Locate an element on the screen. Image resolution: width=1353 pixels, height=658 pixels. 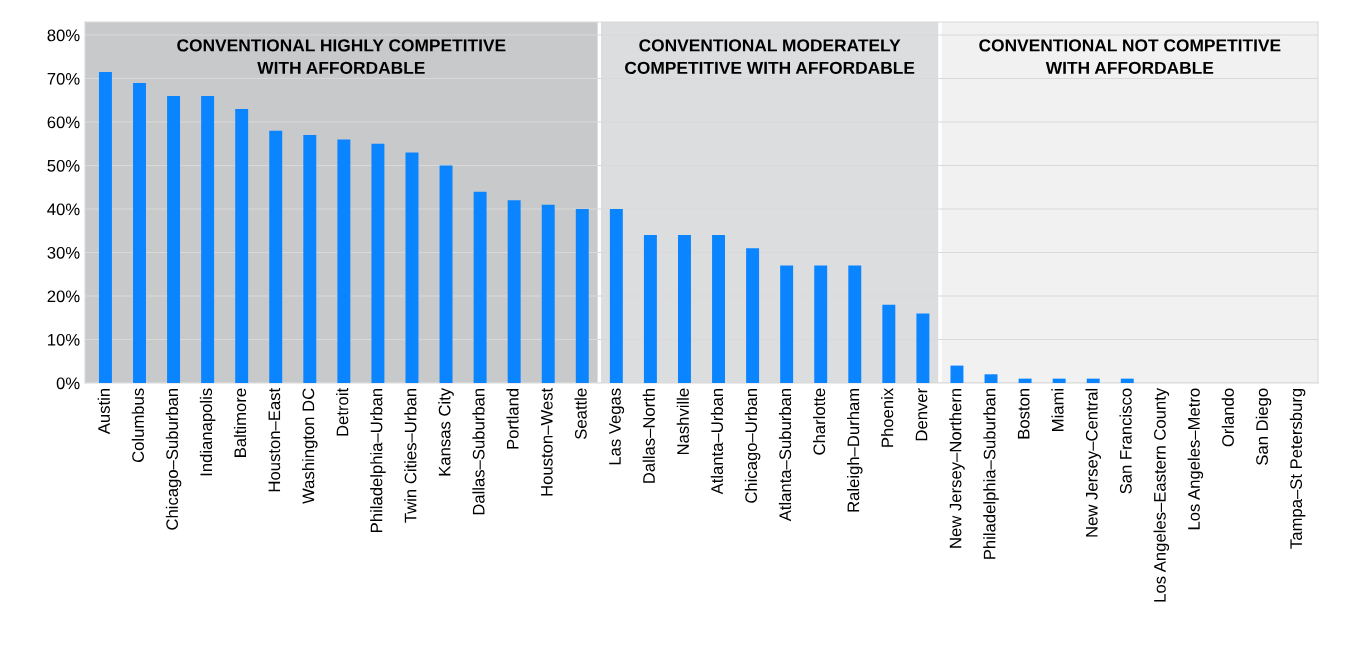
x-tick-label: Denver is located at coordinates (921, 414).